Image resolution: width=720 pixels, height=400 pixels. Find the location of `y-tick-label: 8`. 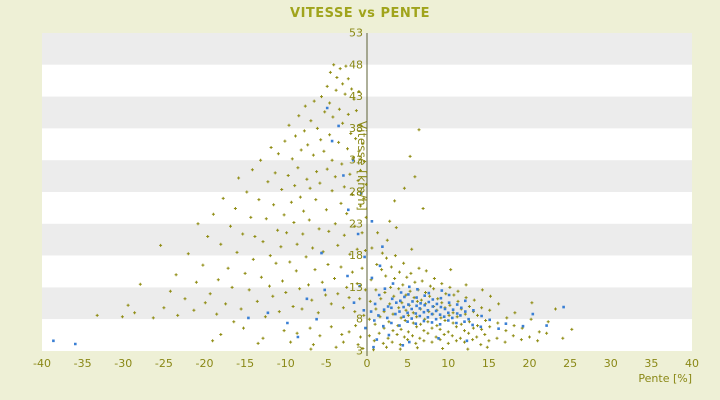

y-tick-label: 8 is located at coordinates (359, 319).